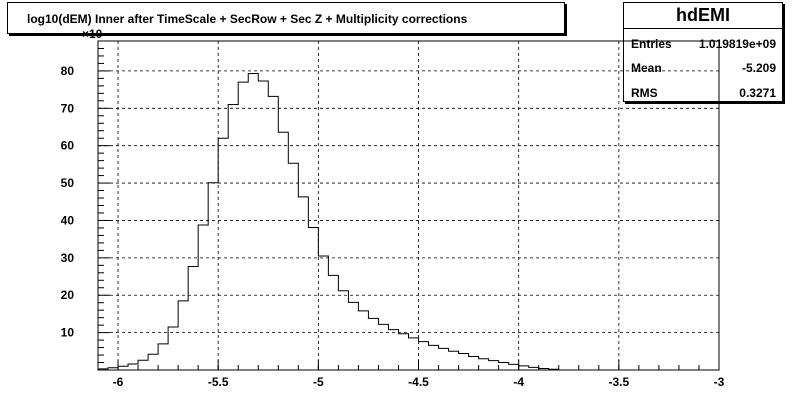  Describe the element at coordinates (703, 15) in the screenshot. I see `stats-histogram-name: hdEMI` at that location.